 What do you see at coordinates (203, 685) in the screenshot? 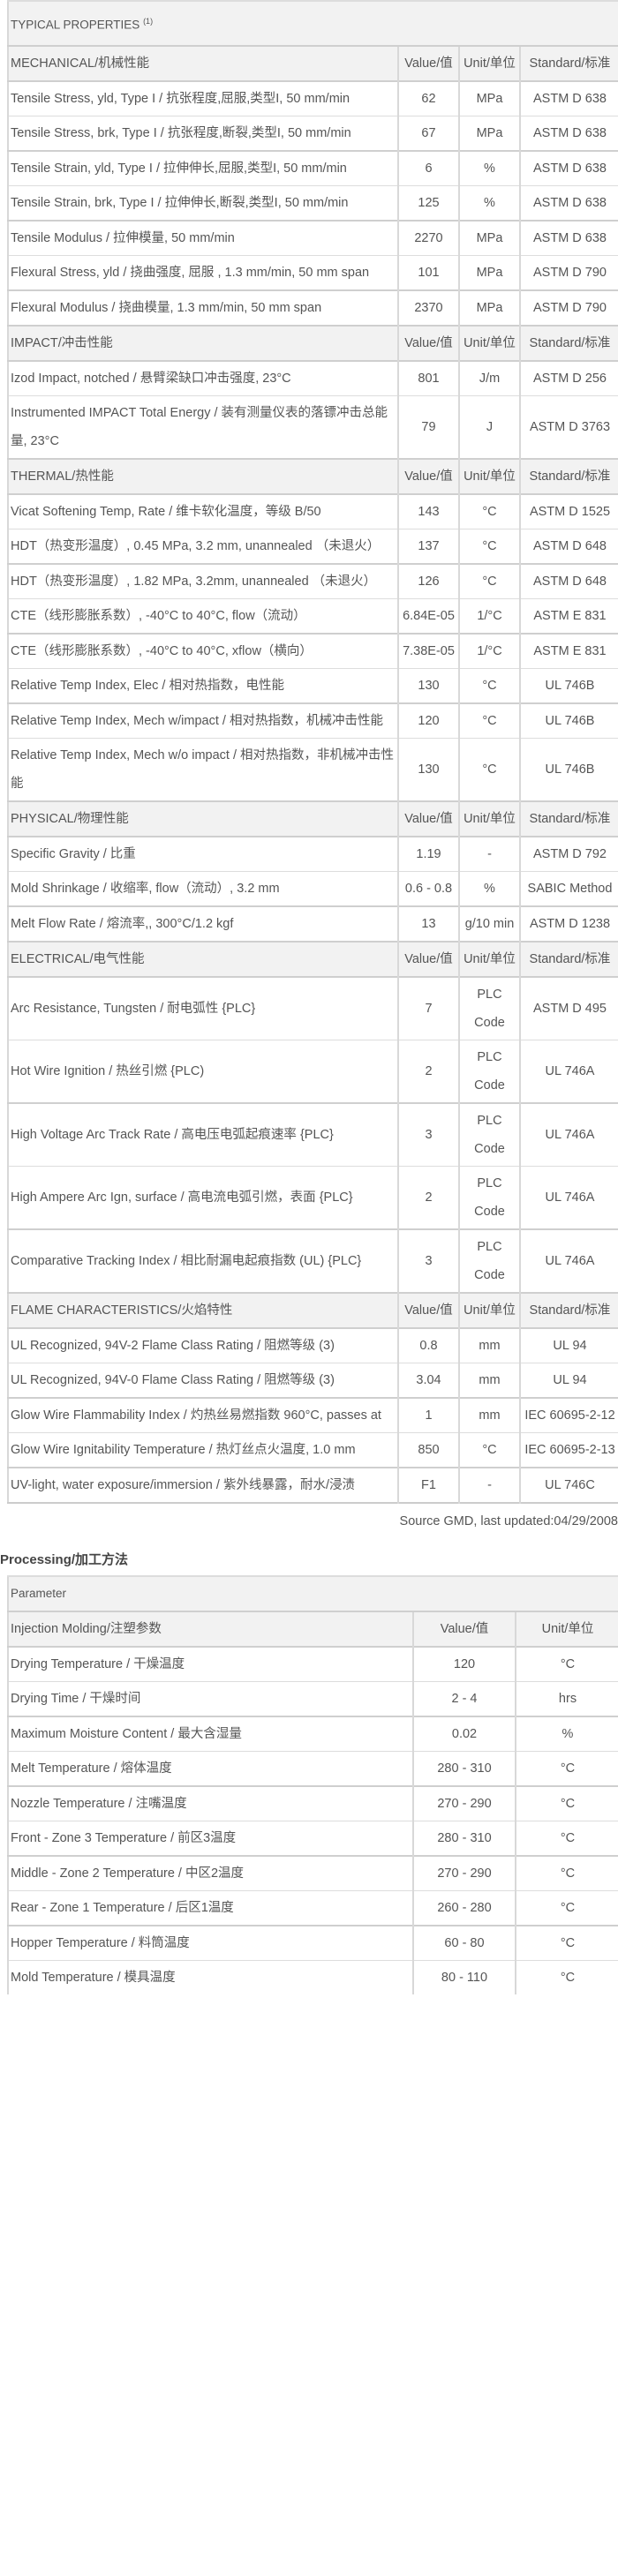
I see `property-name: Relative Temp Index, Elec / 相对热指数，电性能` at bounding box center [203, 685].